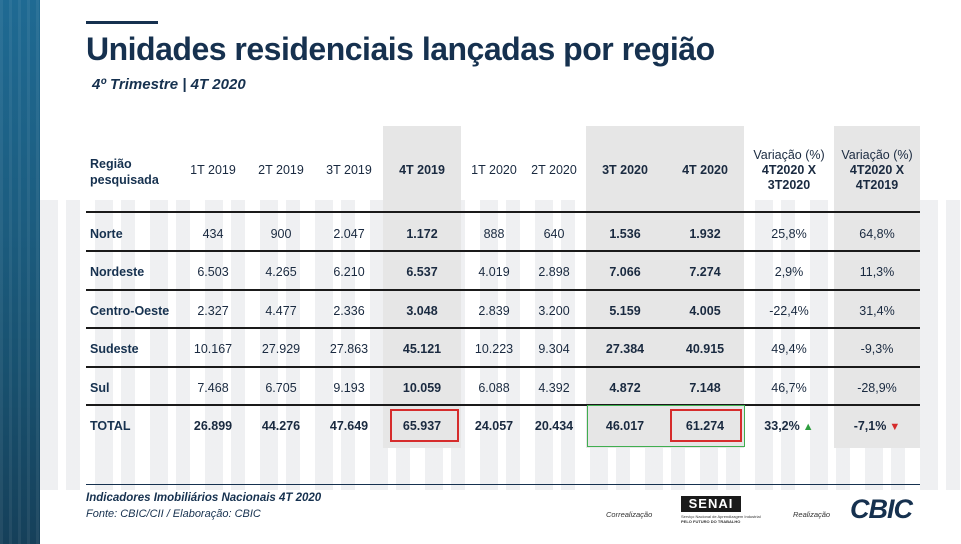 This screenshot has height=544, width=961. Describe the element at coordinates (789, 311) in the screenshot. I see `var1-cell: -22,4%` at that location.